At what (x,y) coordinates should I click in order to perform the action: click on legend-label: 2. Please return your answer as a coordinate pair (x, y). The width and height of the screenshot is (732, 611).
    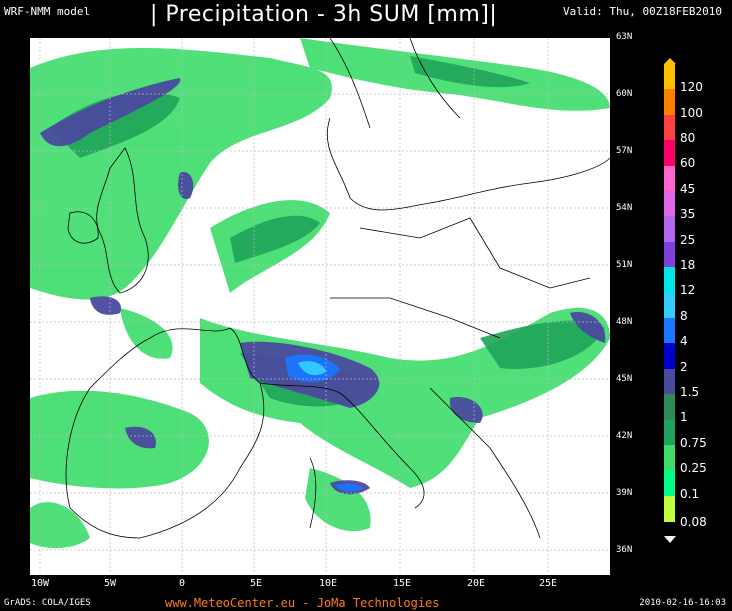
    Looking at the image, I should click on (684, 367).